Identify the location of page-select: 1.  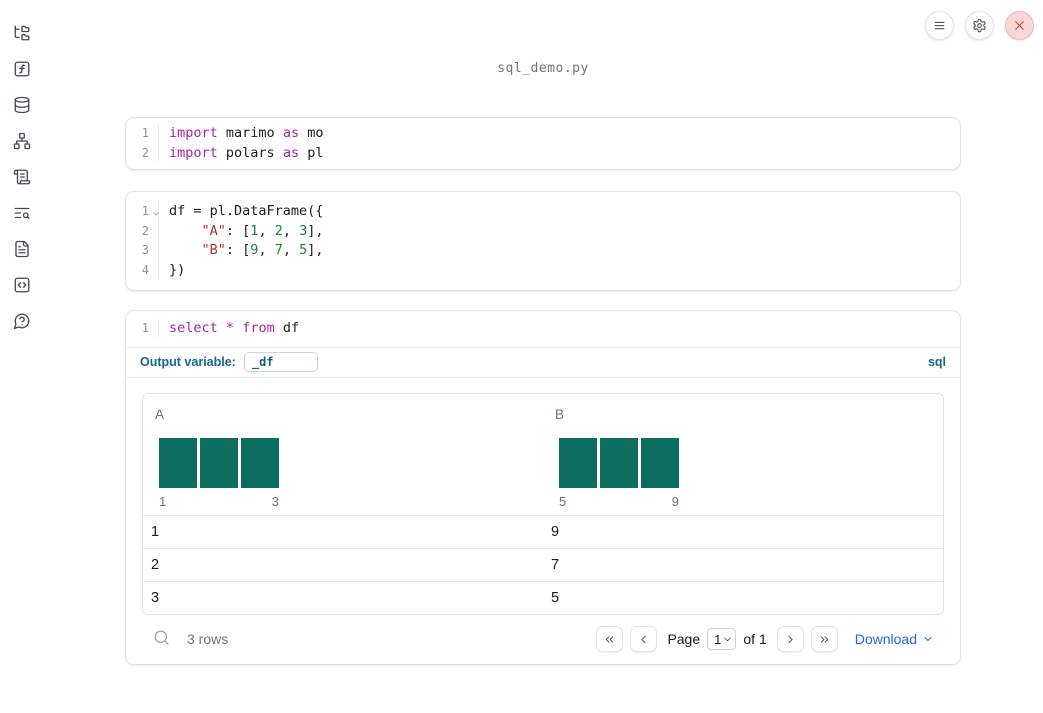
(722, 639).